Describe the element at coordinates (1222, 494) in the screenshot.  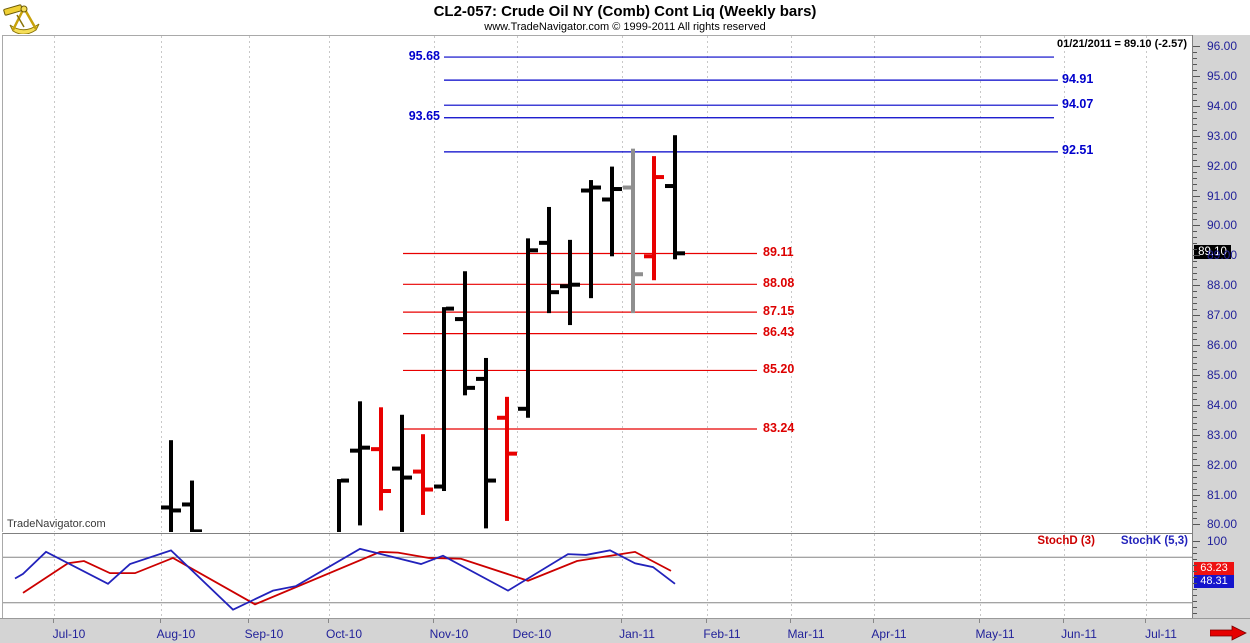
I see `price-axis-label: 81.00` at that location.